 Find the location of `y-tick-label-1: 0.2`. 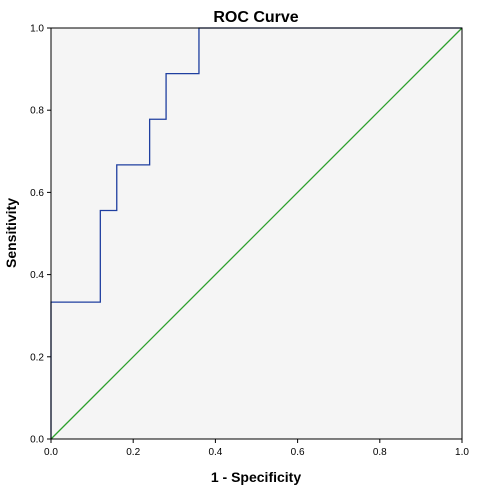

y-tick-label-1: 0.2 is located at coordinates (37, 357).